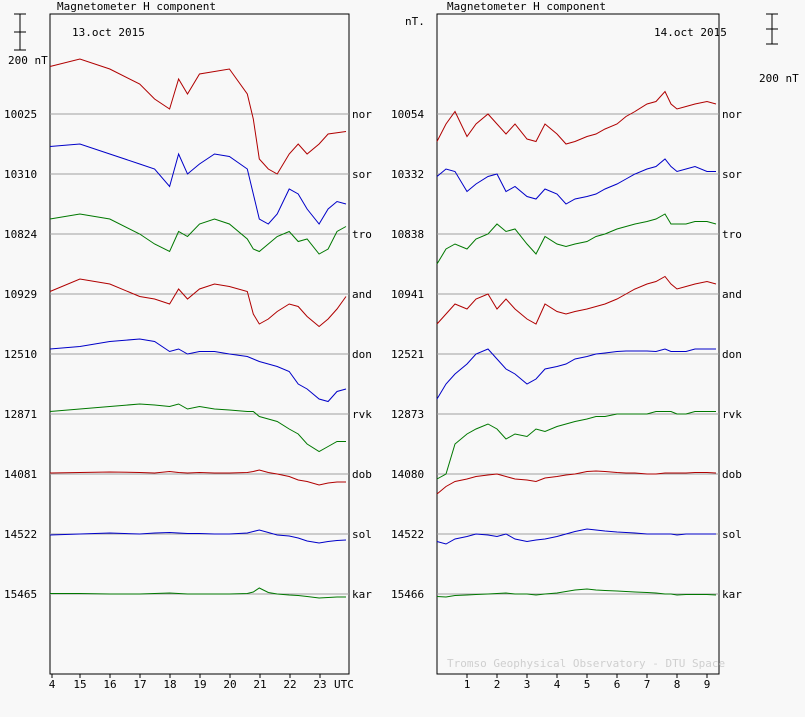  I want to click on baseline-value-dob: 14080, so click(407, 474).